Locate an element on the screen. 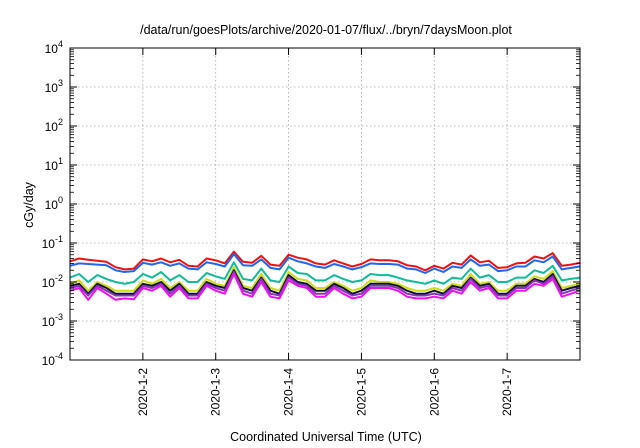  series-layer is located at coordinates (325, 275).